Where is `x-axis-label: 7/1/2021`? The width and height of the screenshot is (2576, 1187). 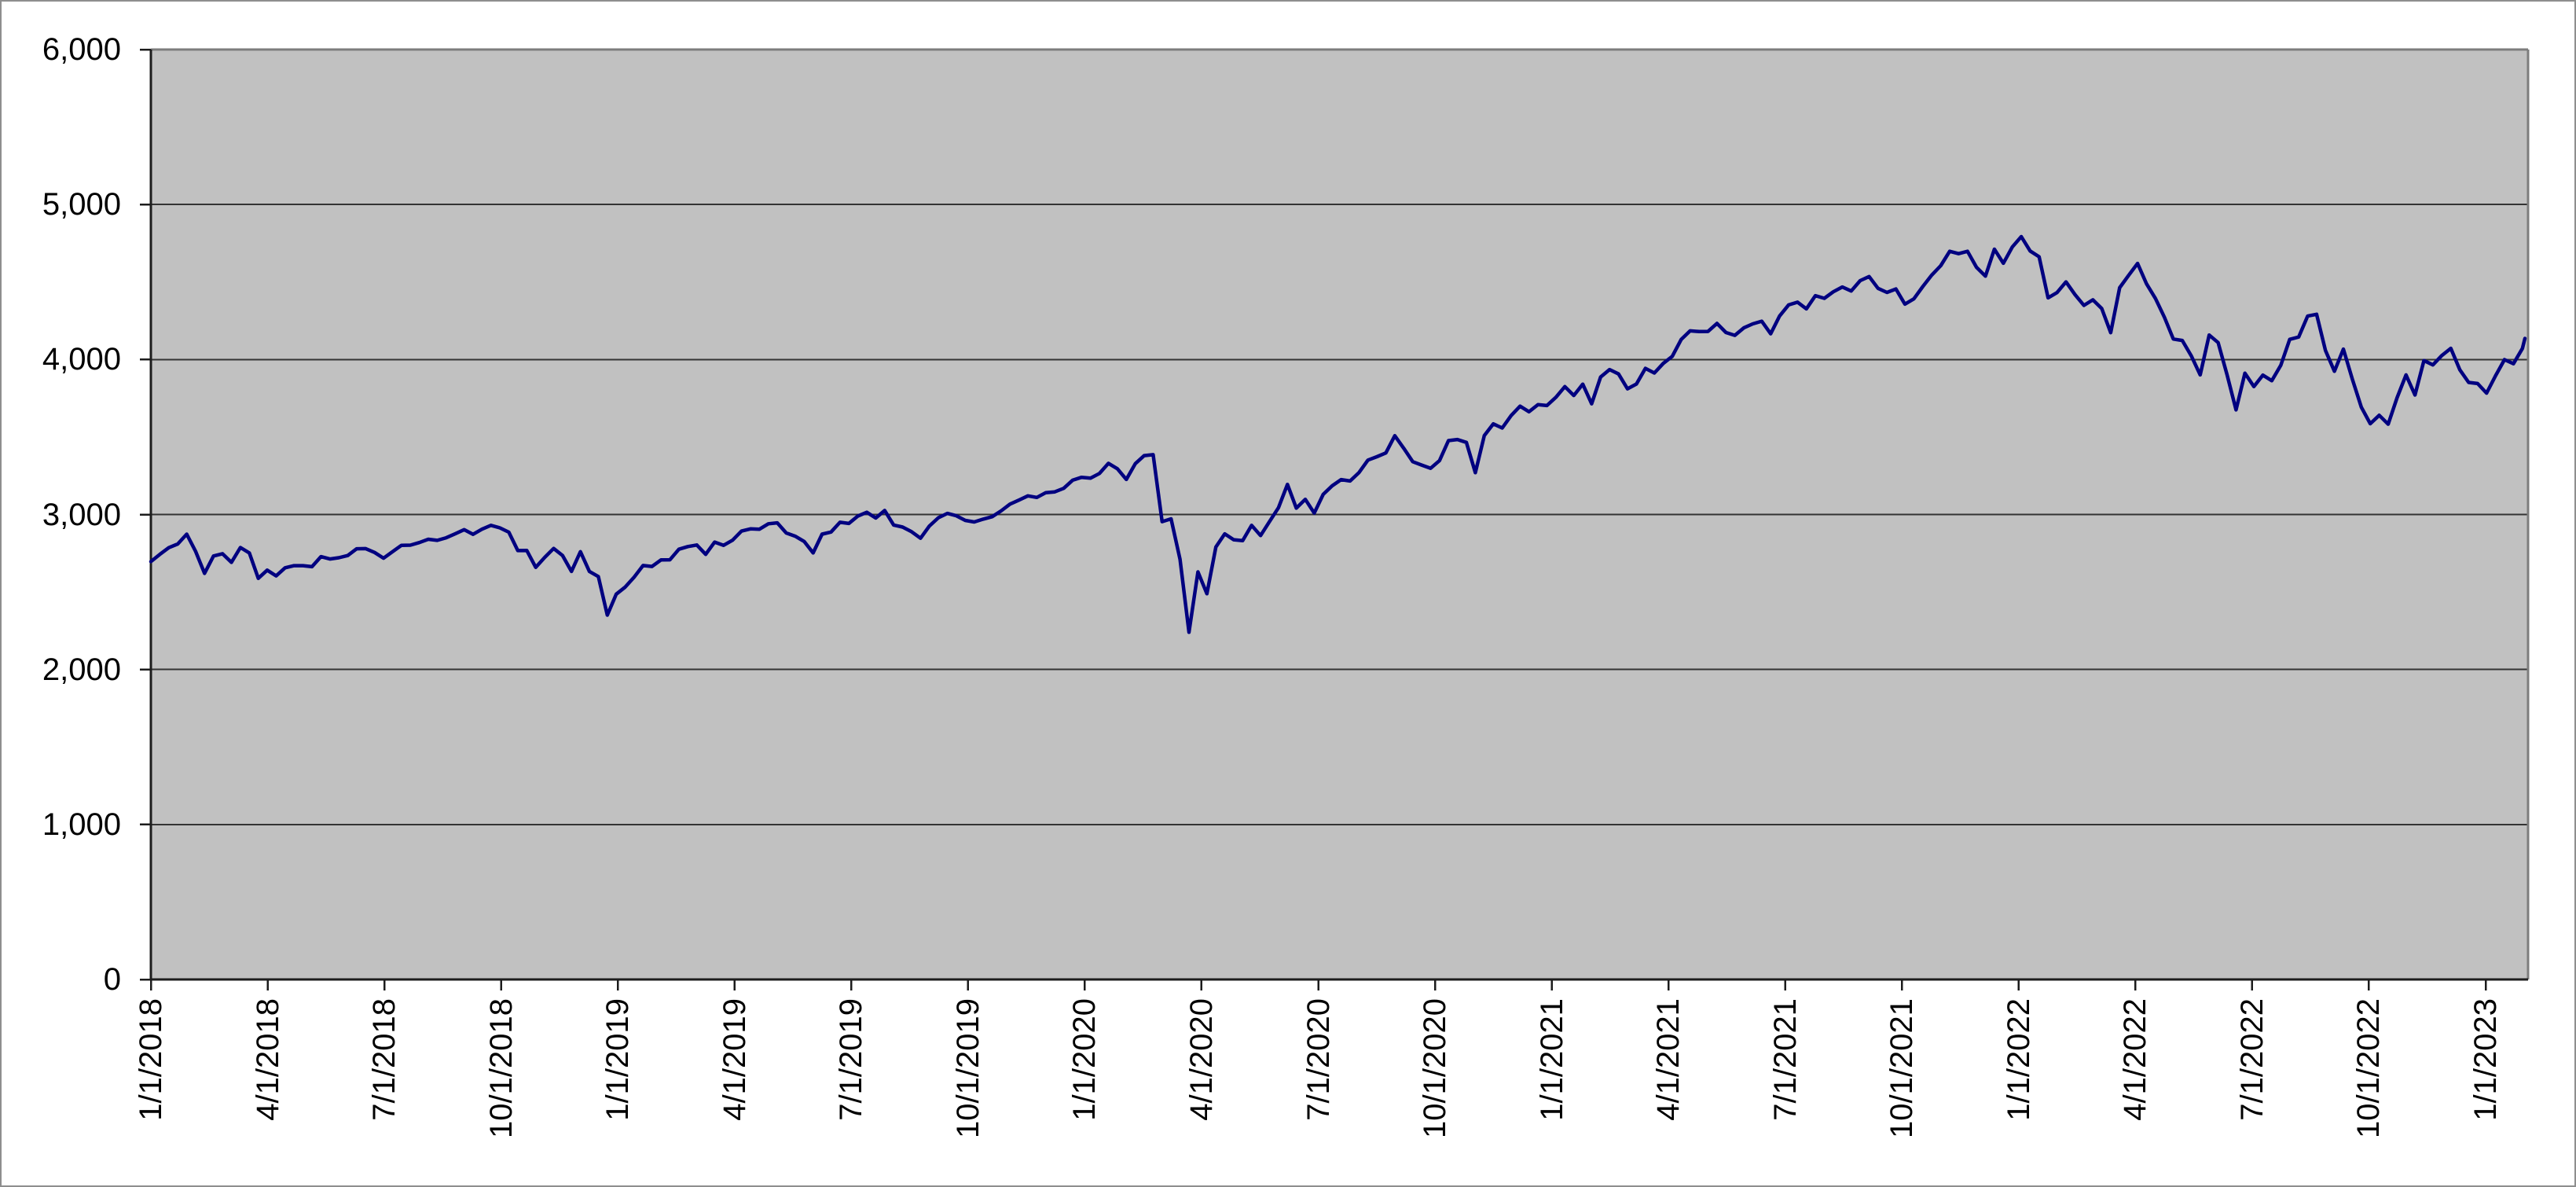
x-axis-label: 7/1/2021 is located at coordinates (1785, 1059).